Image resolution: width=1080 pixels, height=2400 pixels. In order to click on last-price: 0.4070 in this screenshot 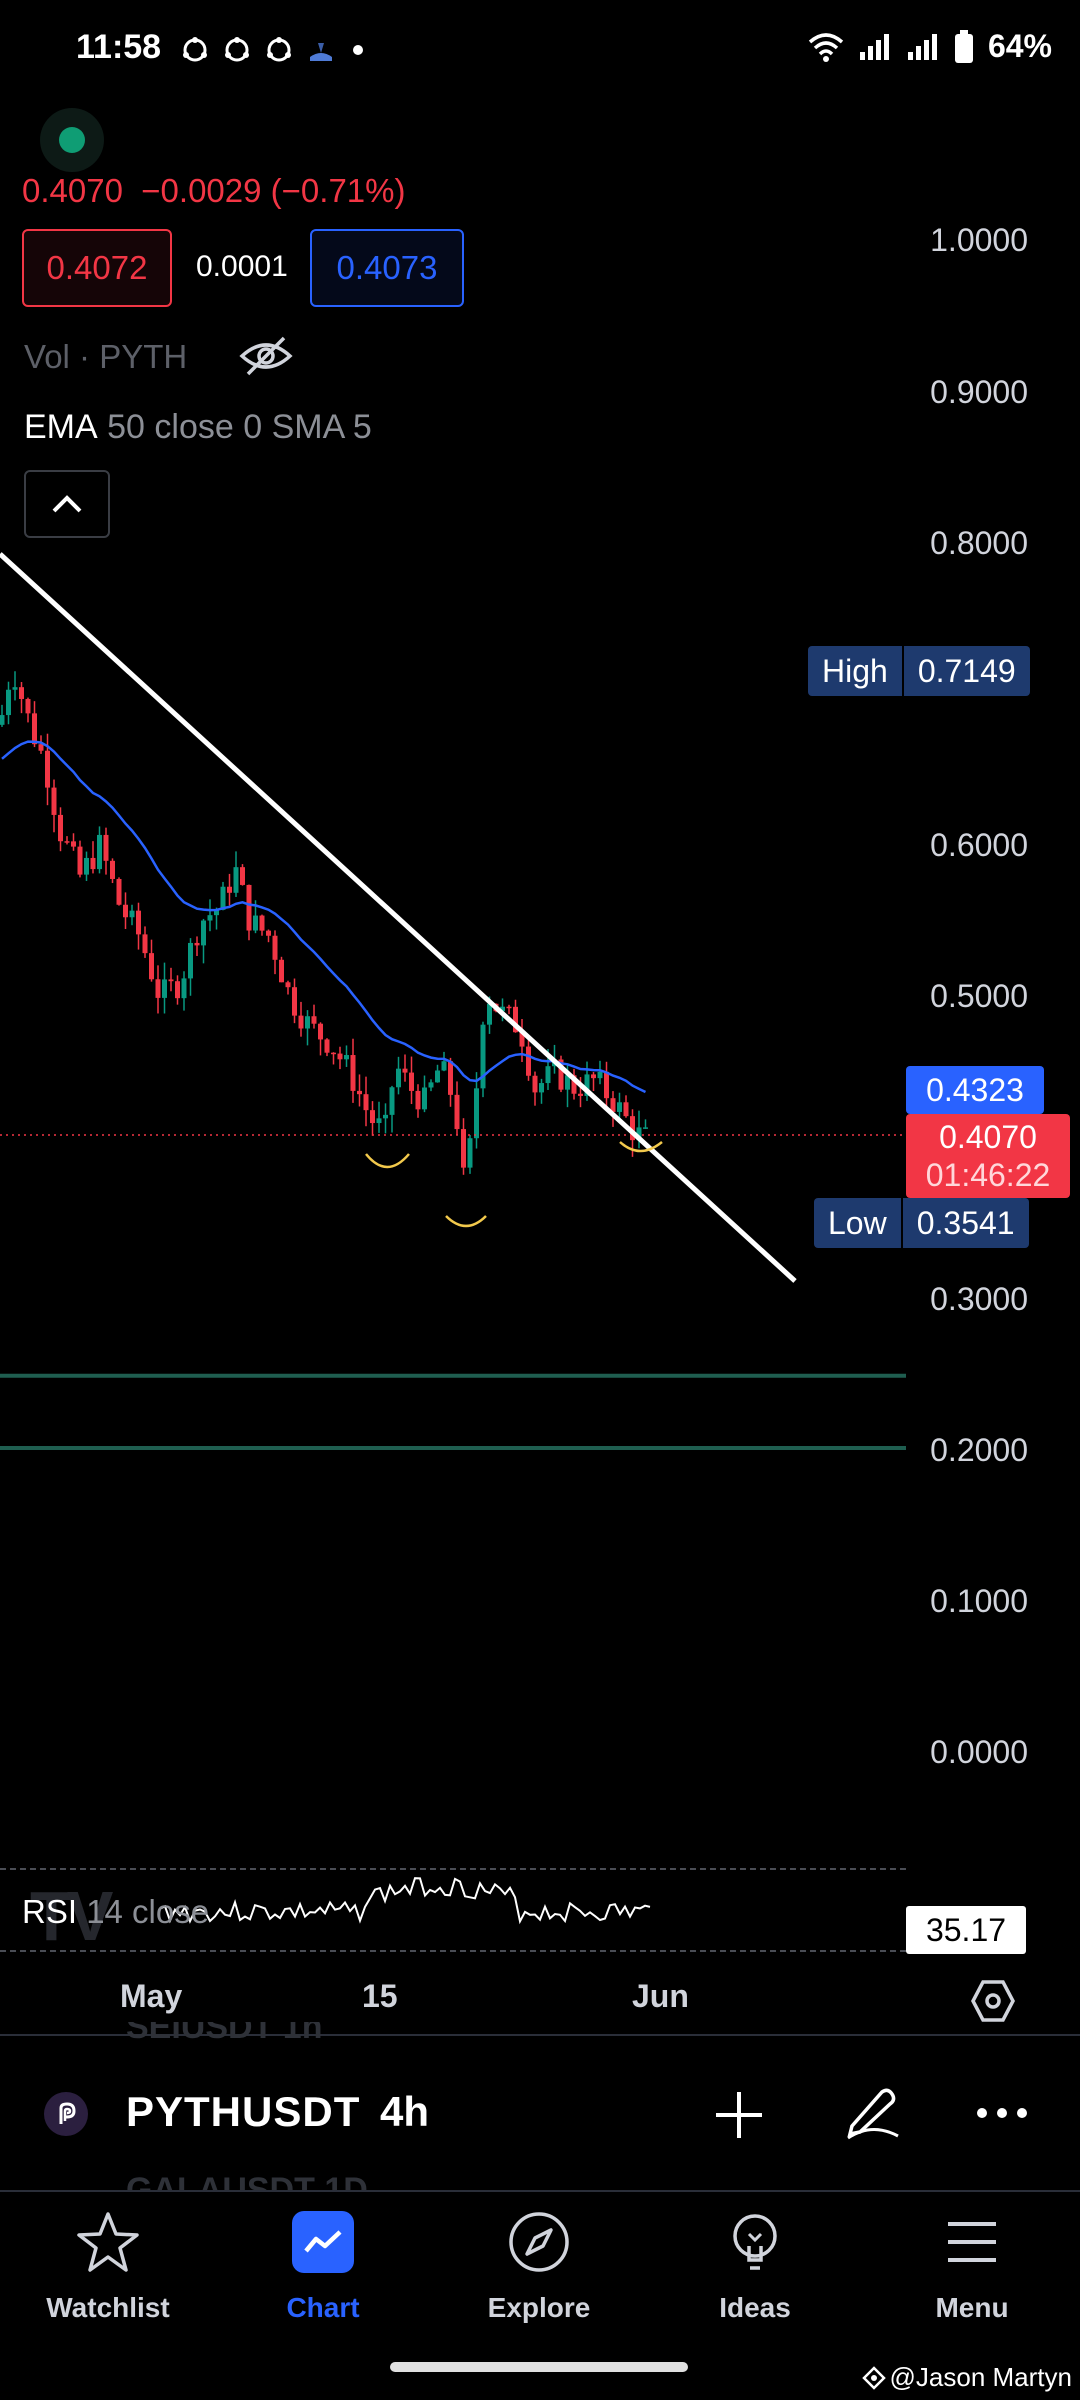, I will do `click(72, 190)`.